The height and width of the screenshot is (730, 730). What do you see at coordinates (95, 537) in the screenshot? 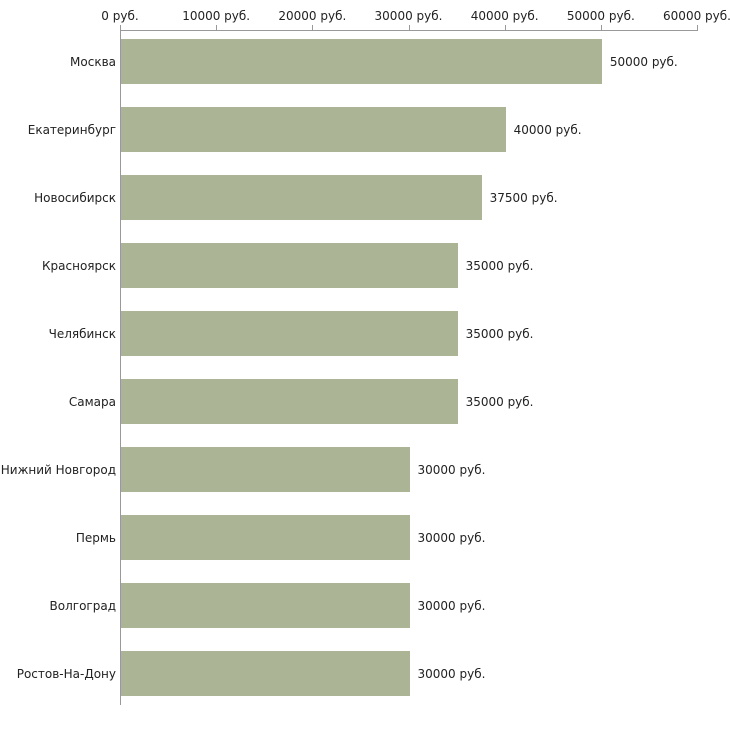
I see `category-label: Пермь` at bounding box center [95, 537].